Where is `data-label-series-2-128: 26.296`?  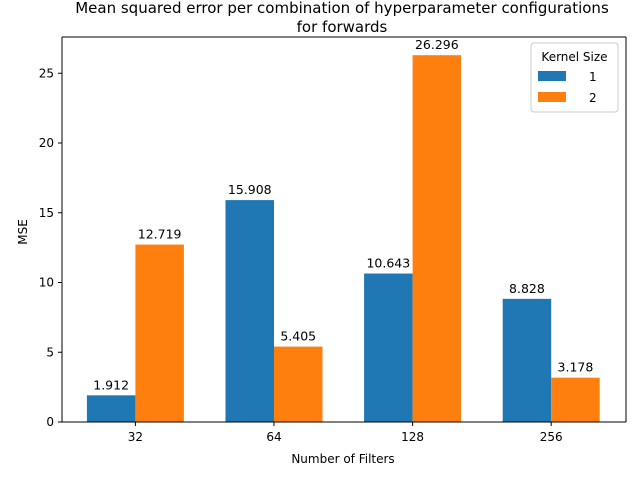 data-label-series-2-128: 26.296 is located at coordinates (437, 44).